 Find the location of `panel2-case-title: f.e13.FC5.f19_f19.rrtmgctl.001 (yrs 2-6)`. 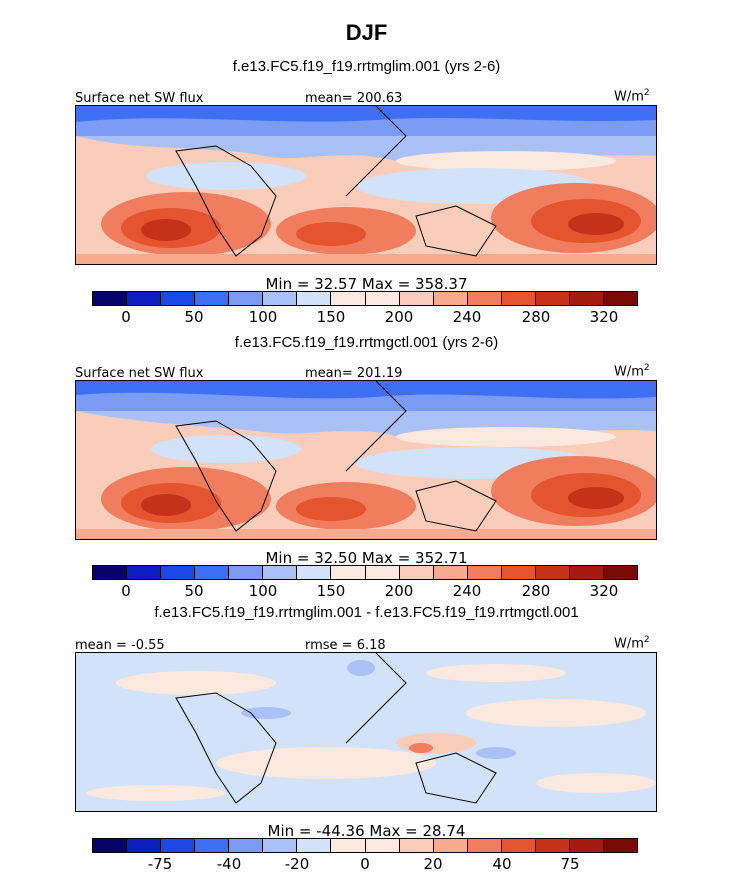

panel2-case-title: f.e13.FC5.f19_f19.rrtmgctl.001 (yrs 2-6) is located at coordinates (366, 342).